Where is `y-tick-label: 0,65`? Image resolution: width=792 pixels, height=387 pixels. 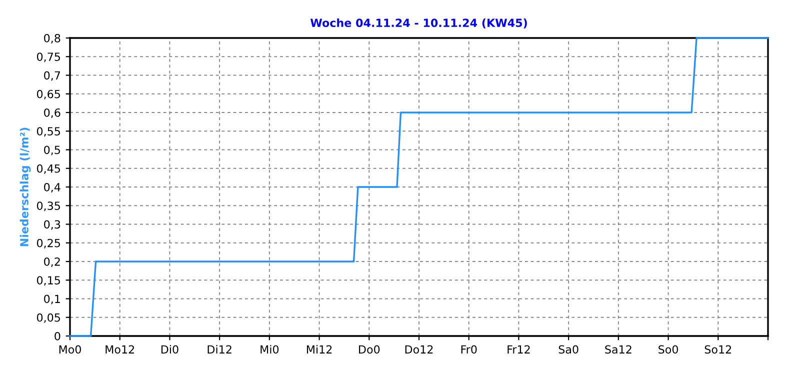
y-tick-label: 0,65 is located at coordinates (48, 95).